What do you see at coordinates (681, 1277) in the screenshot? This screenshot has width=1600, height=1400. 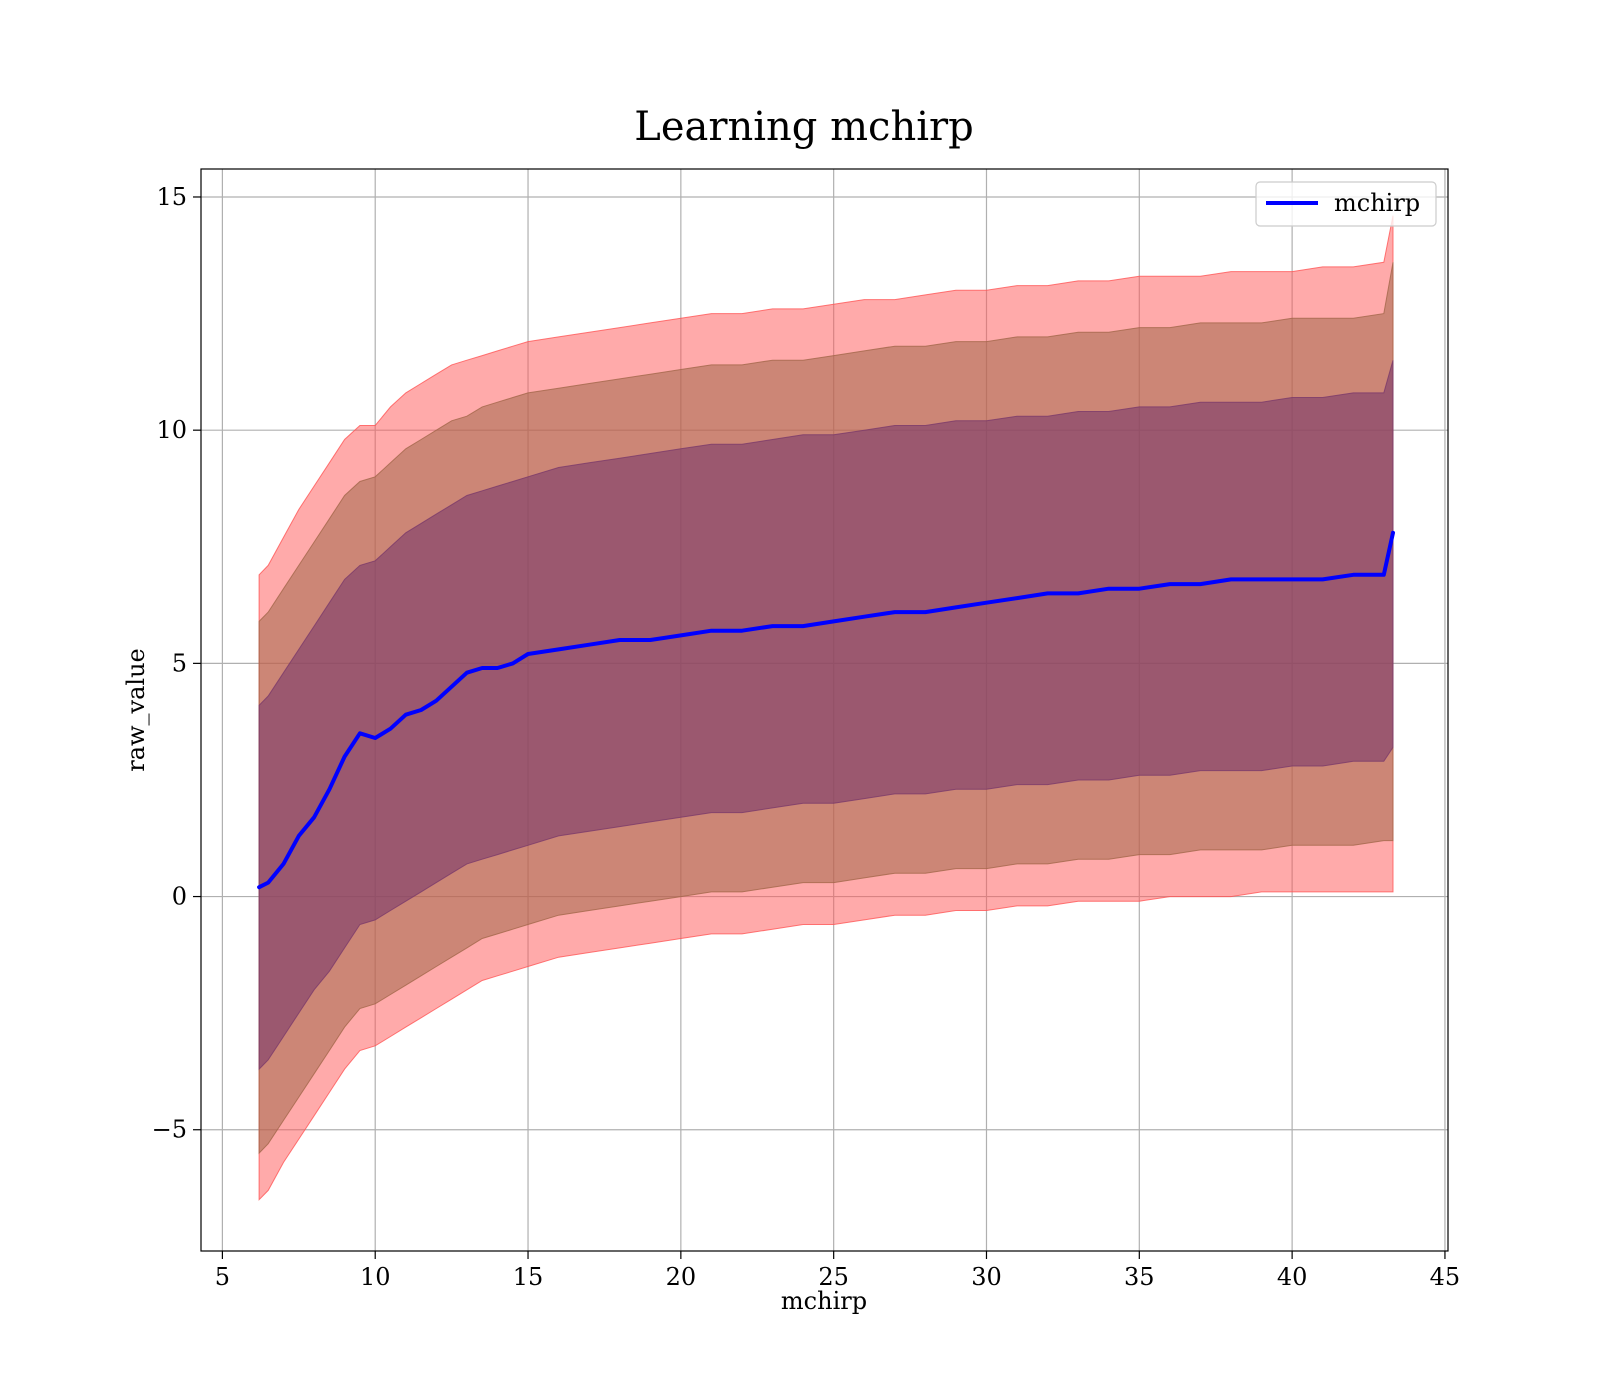 I see `x-tick-label: 20` at bounding box center [681, 1277].